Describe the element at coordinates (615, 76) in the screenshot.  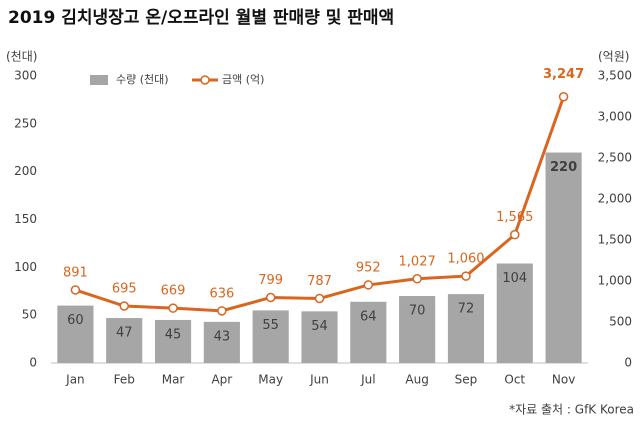
I see `y2-tick-label: 3,500` at that location.